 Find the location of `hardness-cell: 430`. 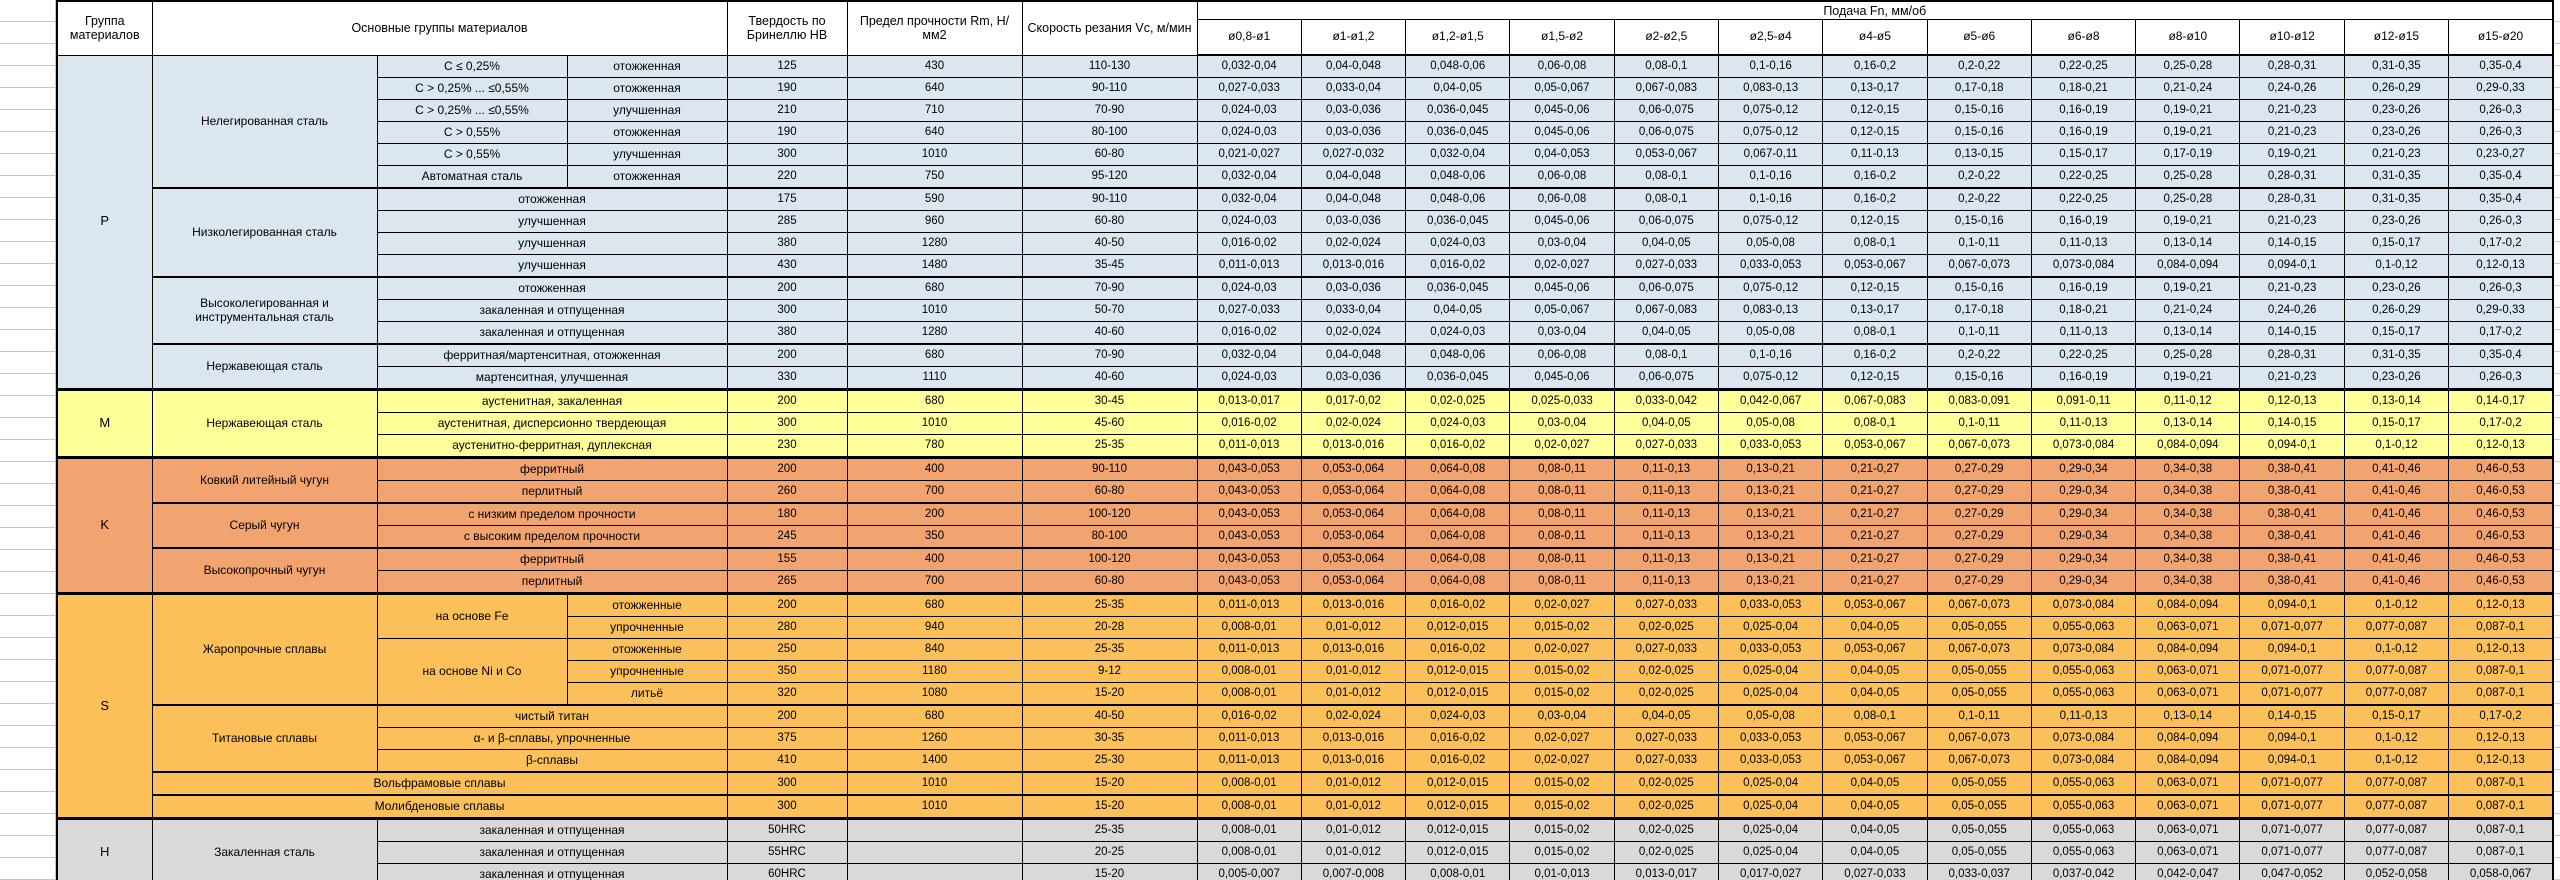

hardness-cell: 430 is located at coordinates (787, 266).